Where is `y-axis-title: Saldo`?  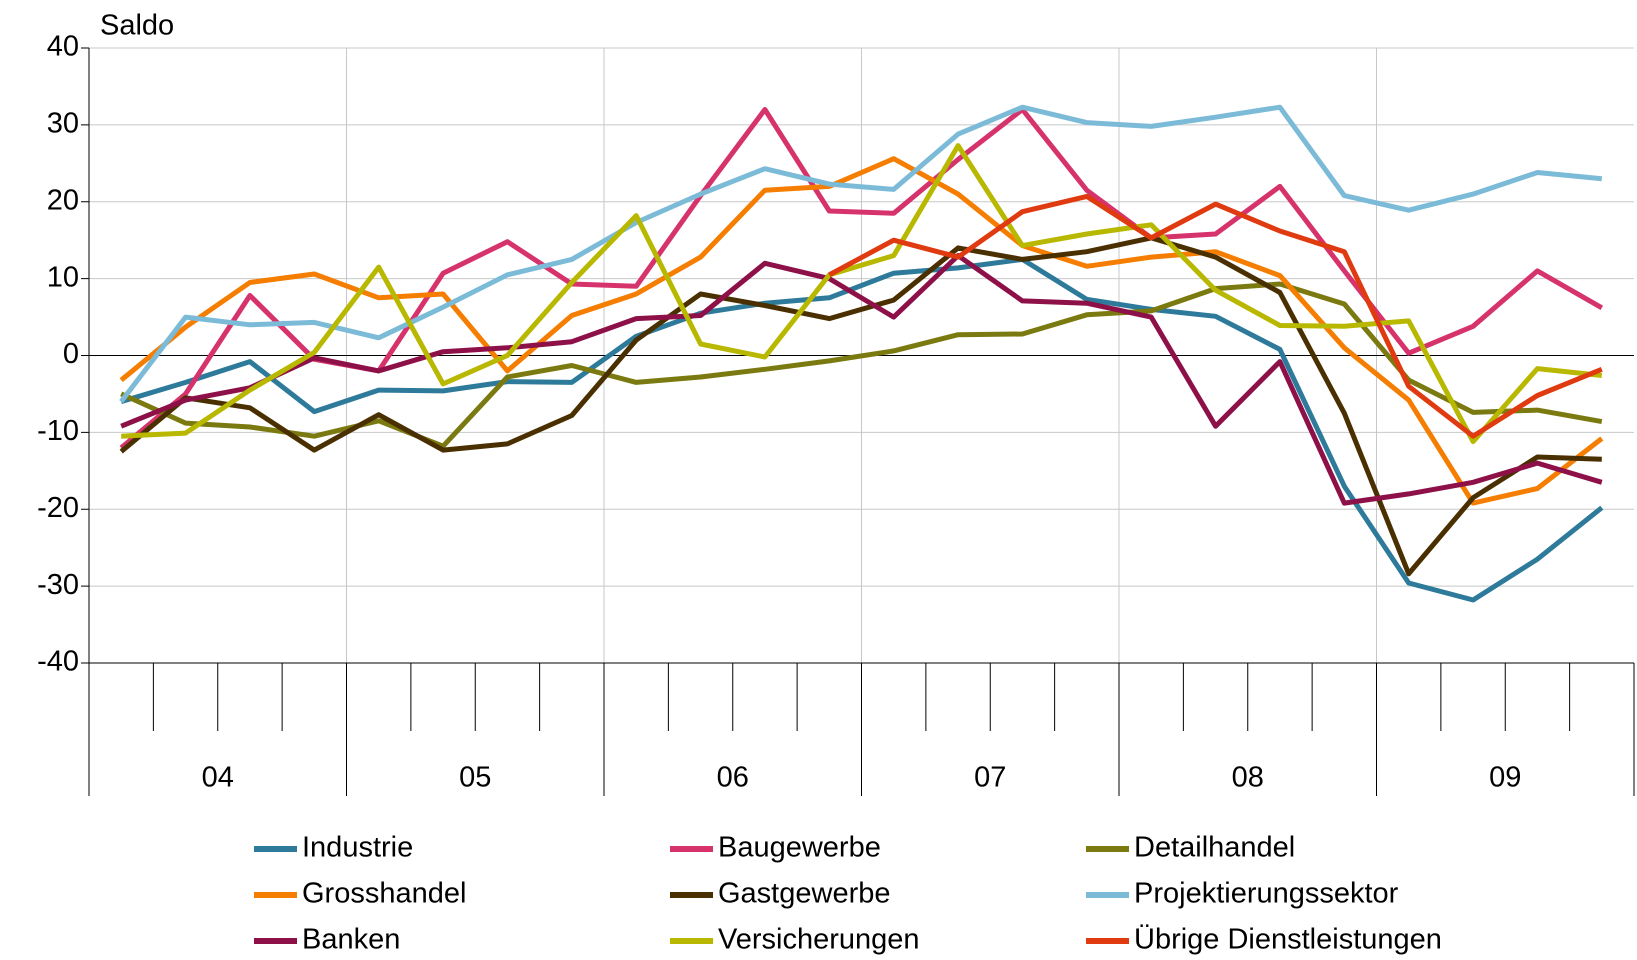
y-axis-title: Saldo is located at coordinates (137, 26).